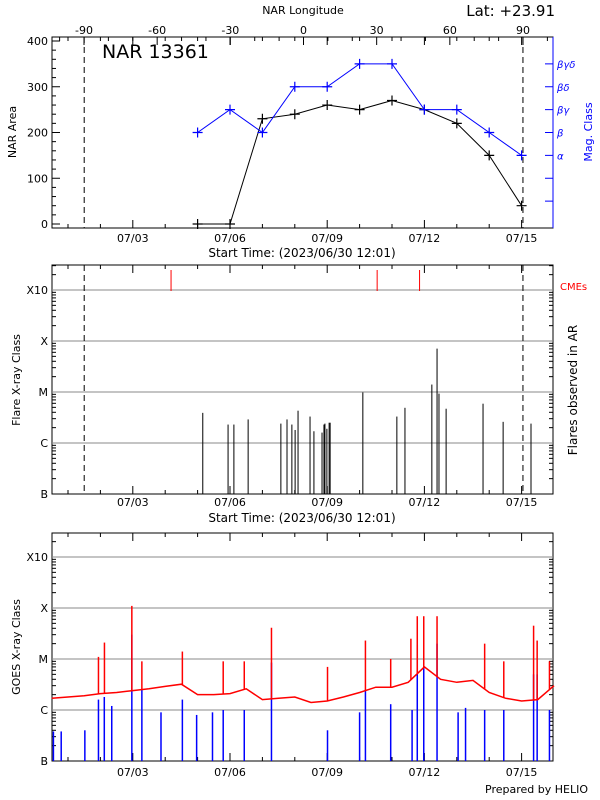  Describe the element at coordinates (523, 30) in the screenshot. I see `longitude-tick-label: 90` at that location.